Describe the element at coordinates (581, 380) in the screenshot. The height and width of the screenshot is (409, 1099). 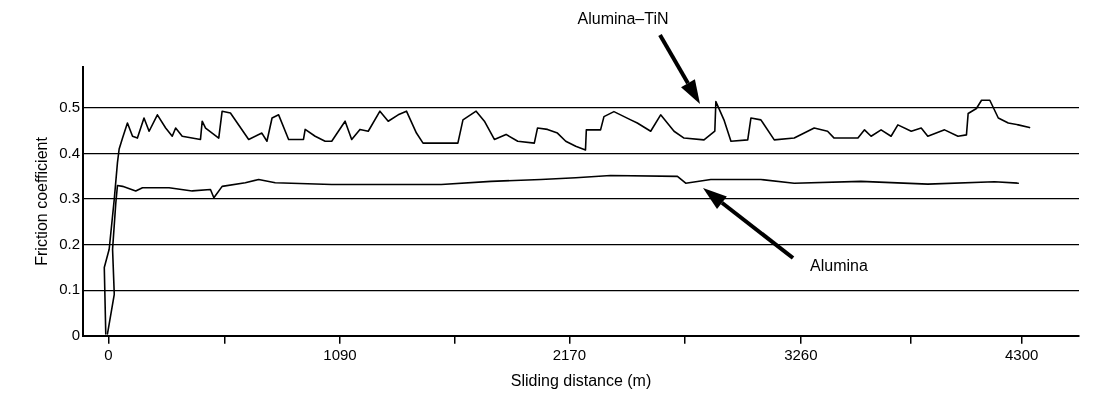
I see `x-axis-title: Sliding distance (m)` at that location.